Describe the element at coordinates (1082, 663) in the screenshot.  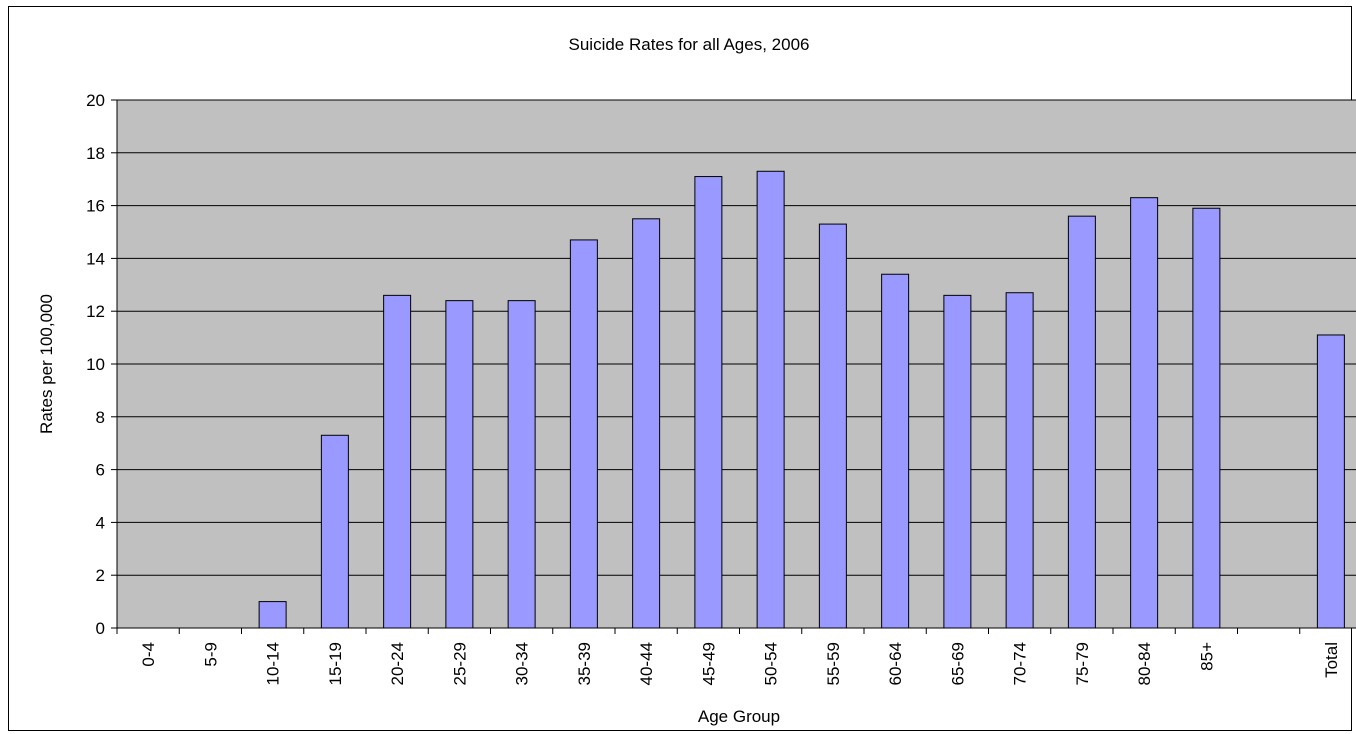
I see `x-tick-label: 75-79` at that location.